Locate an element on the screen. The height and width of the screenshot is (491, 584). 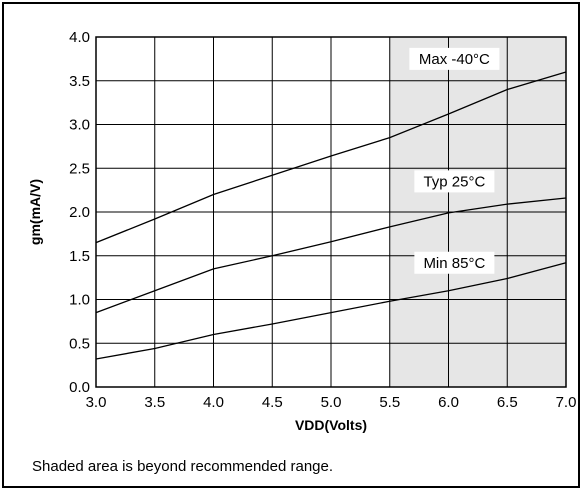
x-tick-label: 6.5 is located at coordinates (507, 402).